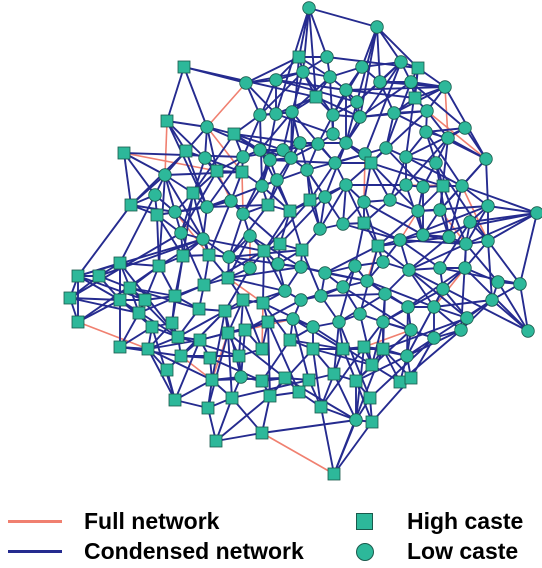  Describe the element at coordinates (35, 521) in the screenshot. I see `full-network-line-swatch` at that location.